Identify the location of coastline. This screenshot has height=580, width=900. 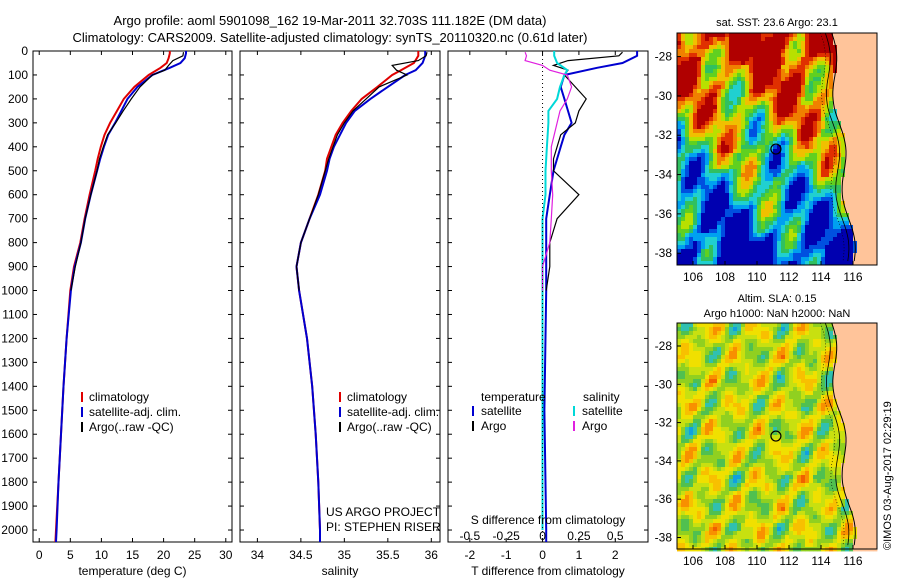
(843, 147).